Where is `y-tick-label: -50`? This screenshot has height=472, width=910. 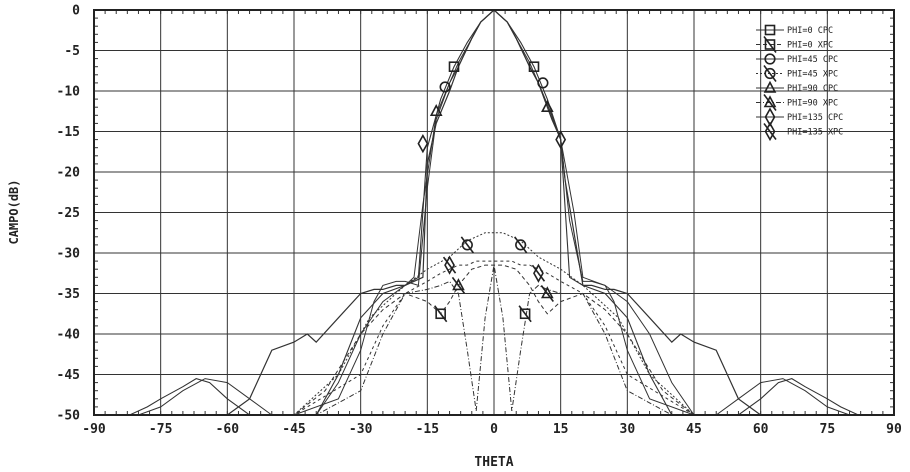
y-tick-label: -50 is located at coordinates (69, 416).